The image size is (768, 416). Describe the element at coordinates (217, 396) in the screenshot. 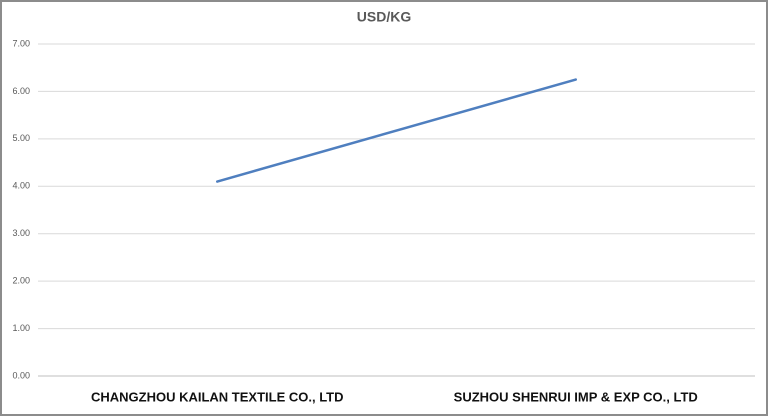

I see `x-tick-label: CHANGZHOU KAILAN TEXTILE CO., LTD` at that location.